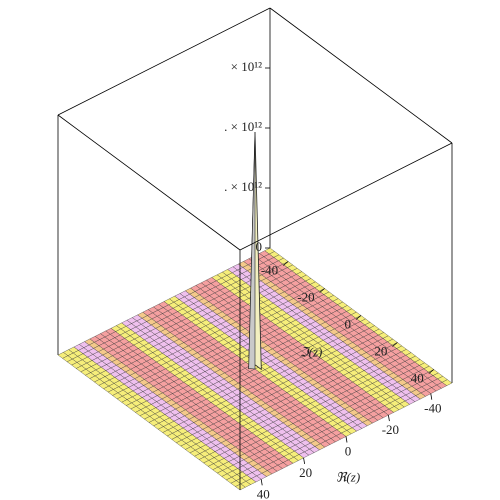 This screenshot has height=500, width=500. Describe the element at coordinates (263, 493) in the screenshot. I see `x-tick-label: 40` at that location.